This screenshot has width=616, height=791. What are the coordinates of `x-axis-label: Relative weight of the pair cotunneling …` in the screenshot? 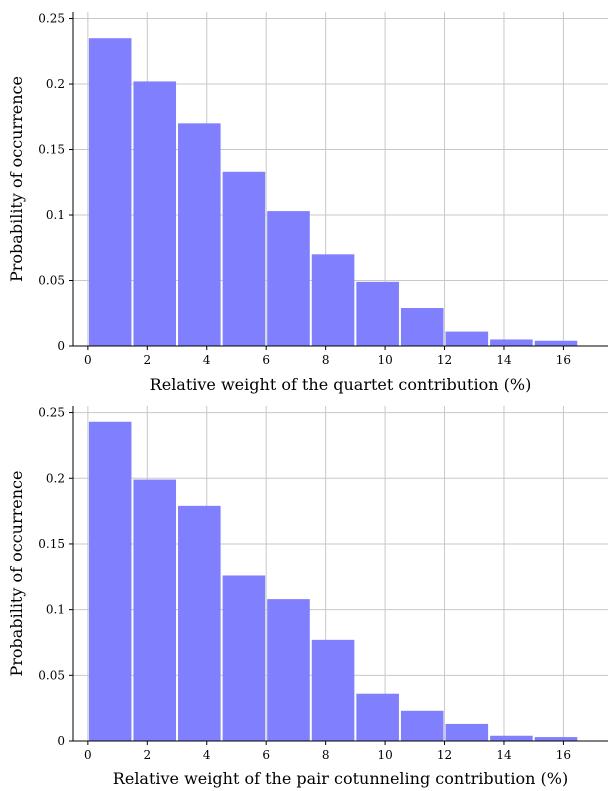 It's located at (340, 778).